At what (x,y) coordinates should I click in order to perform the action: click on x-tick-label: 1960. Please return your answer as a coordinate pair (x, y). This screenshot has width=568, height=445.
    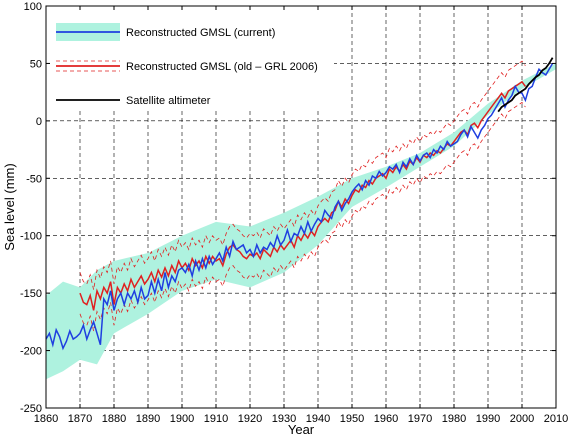
    Looking at the image, I should click on (386, 419).